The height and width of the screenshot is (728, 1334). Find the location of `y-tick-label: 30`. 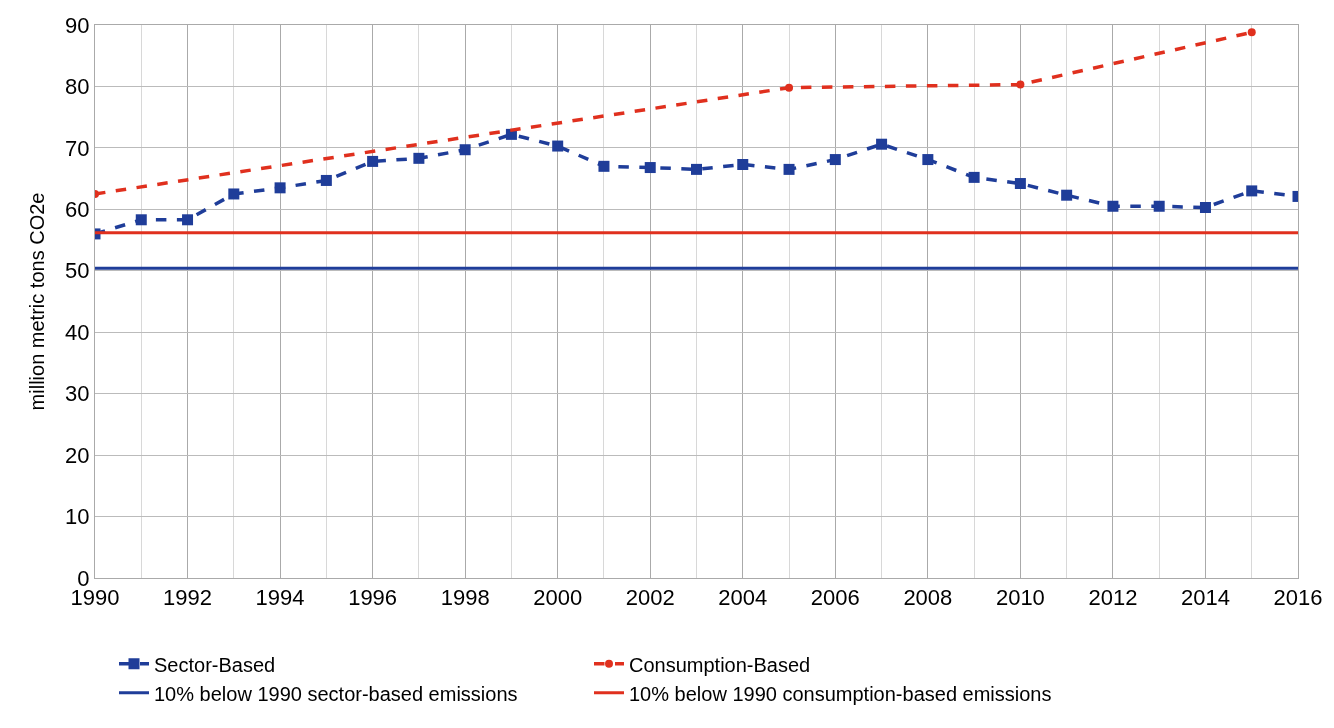

y-tick-label: 30 is located at coordinates (77, 394).